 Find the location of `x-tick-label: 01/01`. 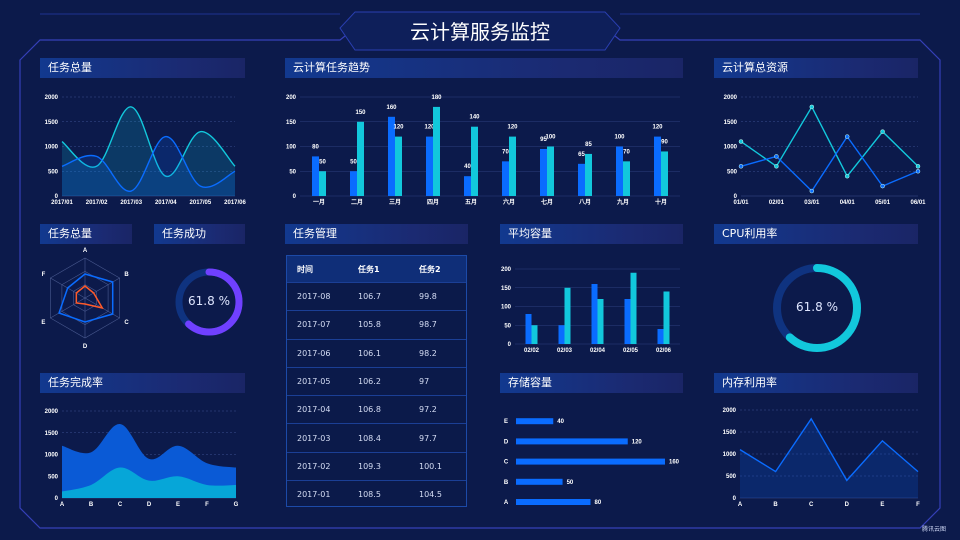

x-tick-label: 01/01 is located at coordinates (741, 203).